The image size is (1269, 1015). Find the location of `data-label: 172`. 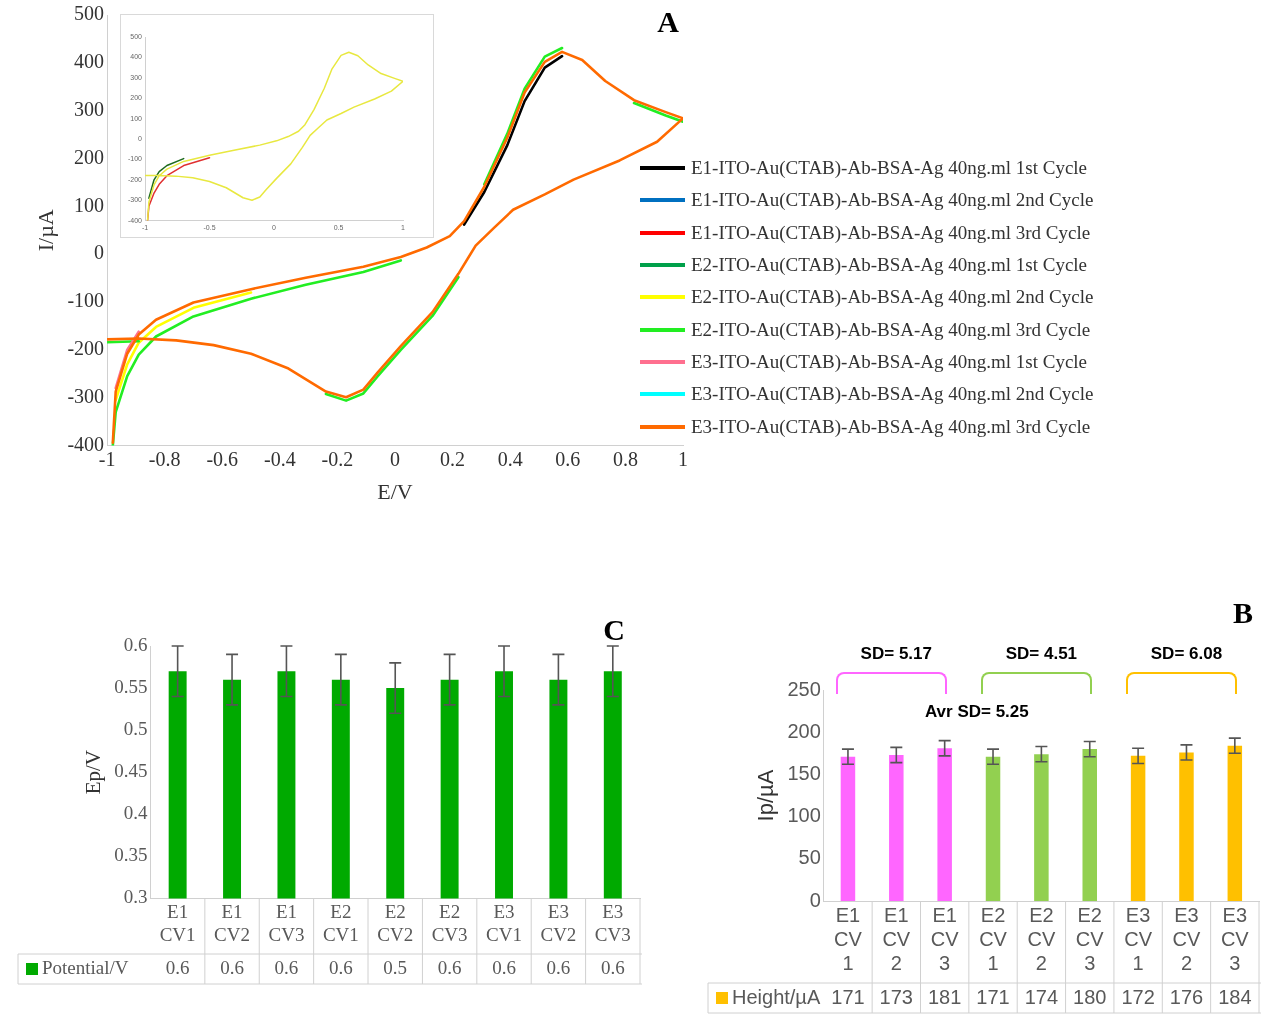

data-label: 172 is located at coordinates (1138, 996).